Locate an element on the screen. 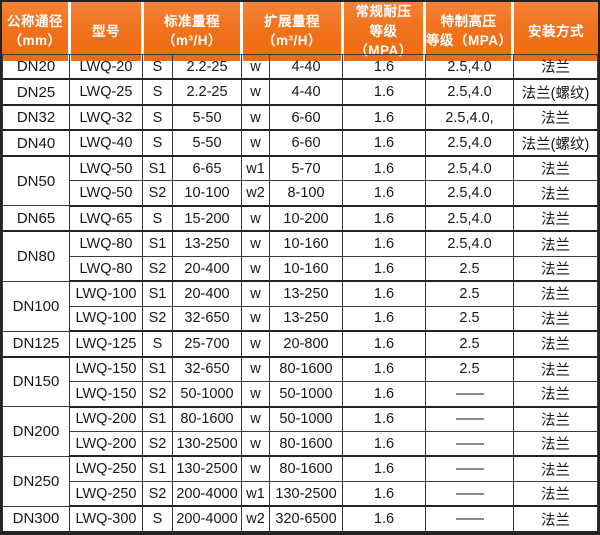  high-mpa-cell: 2.5,4.0, is located at coordinates (469, 118).